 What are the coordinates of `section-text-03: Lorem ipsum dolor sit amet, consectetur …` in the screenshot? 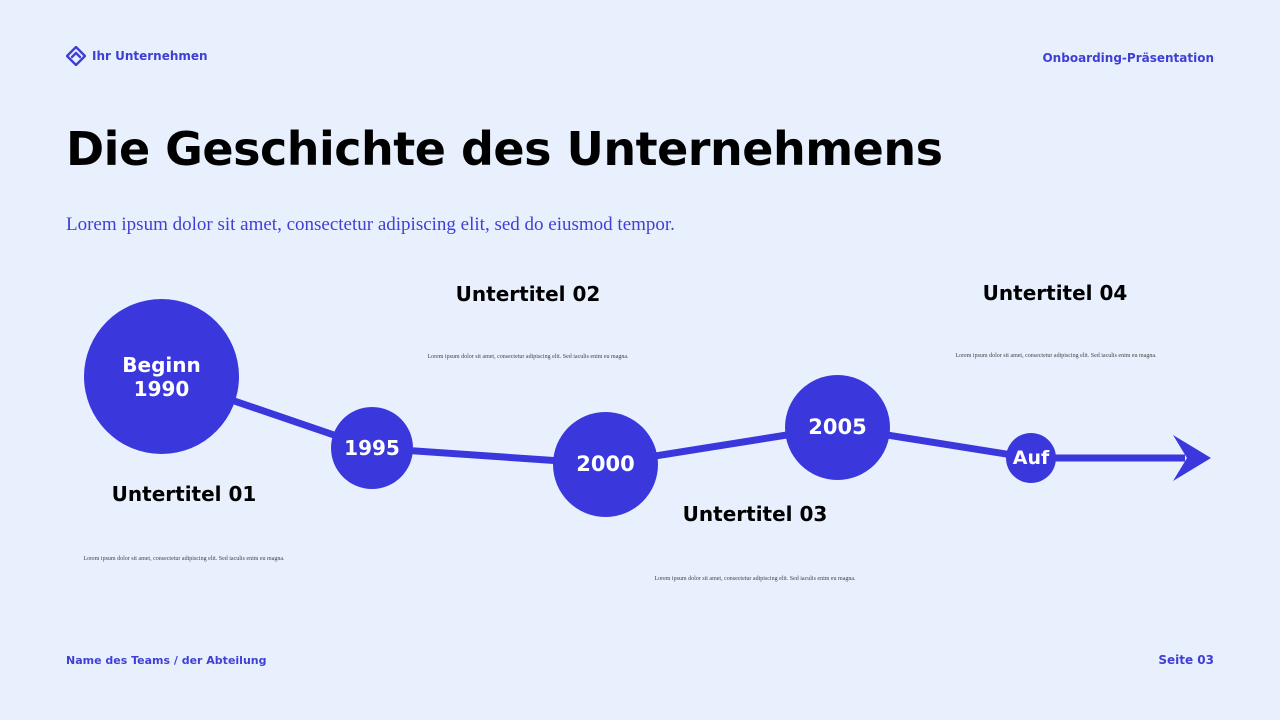 It's located at (755, 579).